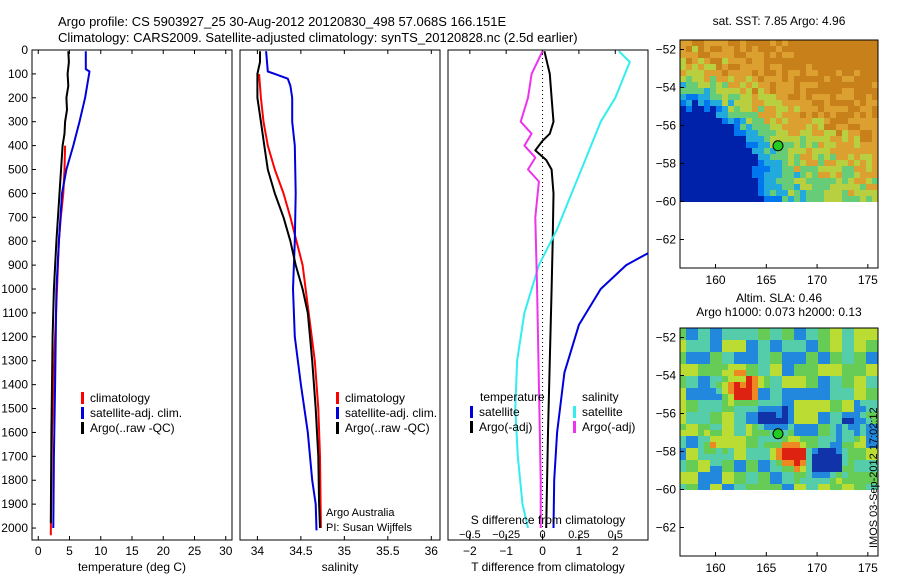 This screenshot has width=900, height=580. I want to click on x-axis-label: T difference from climatology, so click(548, 567).